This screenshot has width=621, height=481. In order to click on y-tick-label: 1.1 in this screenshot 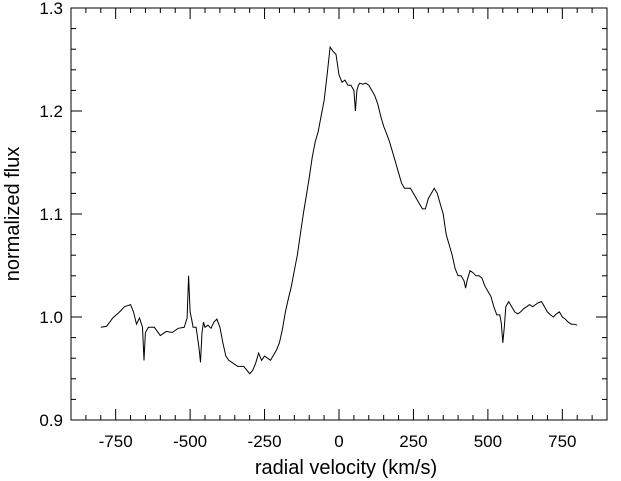, I will do `click(51, 214)`.